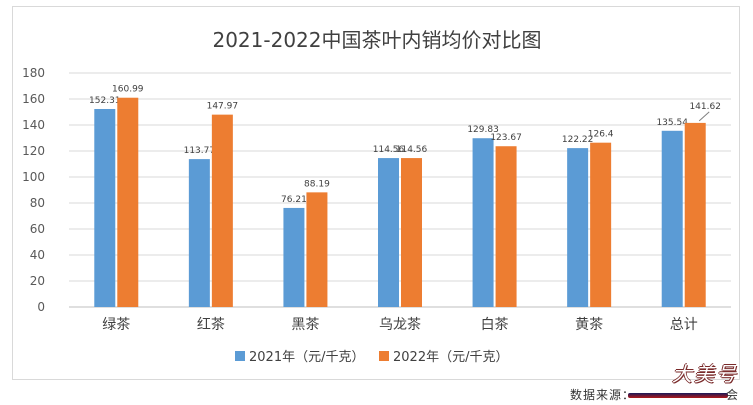  What do you see at coordinates (450, 357) in the screenshot?
I see `legend-label: 2022年（元/千克）` at bounding box center [450, 357].